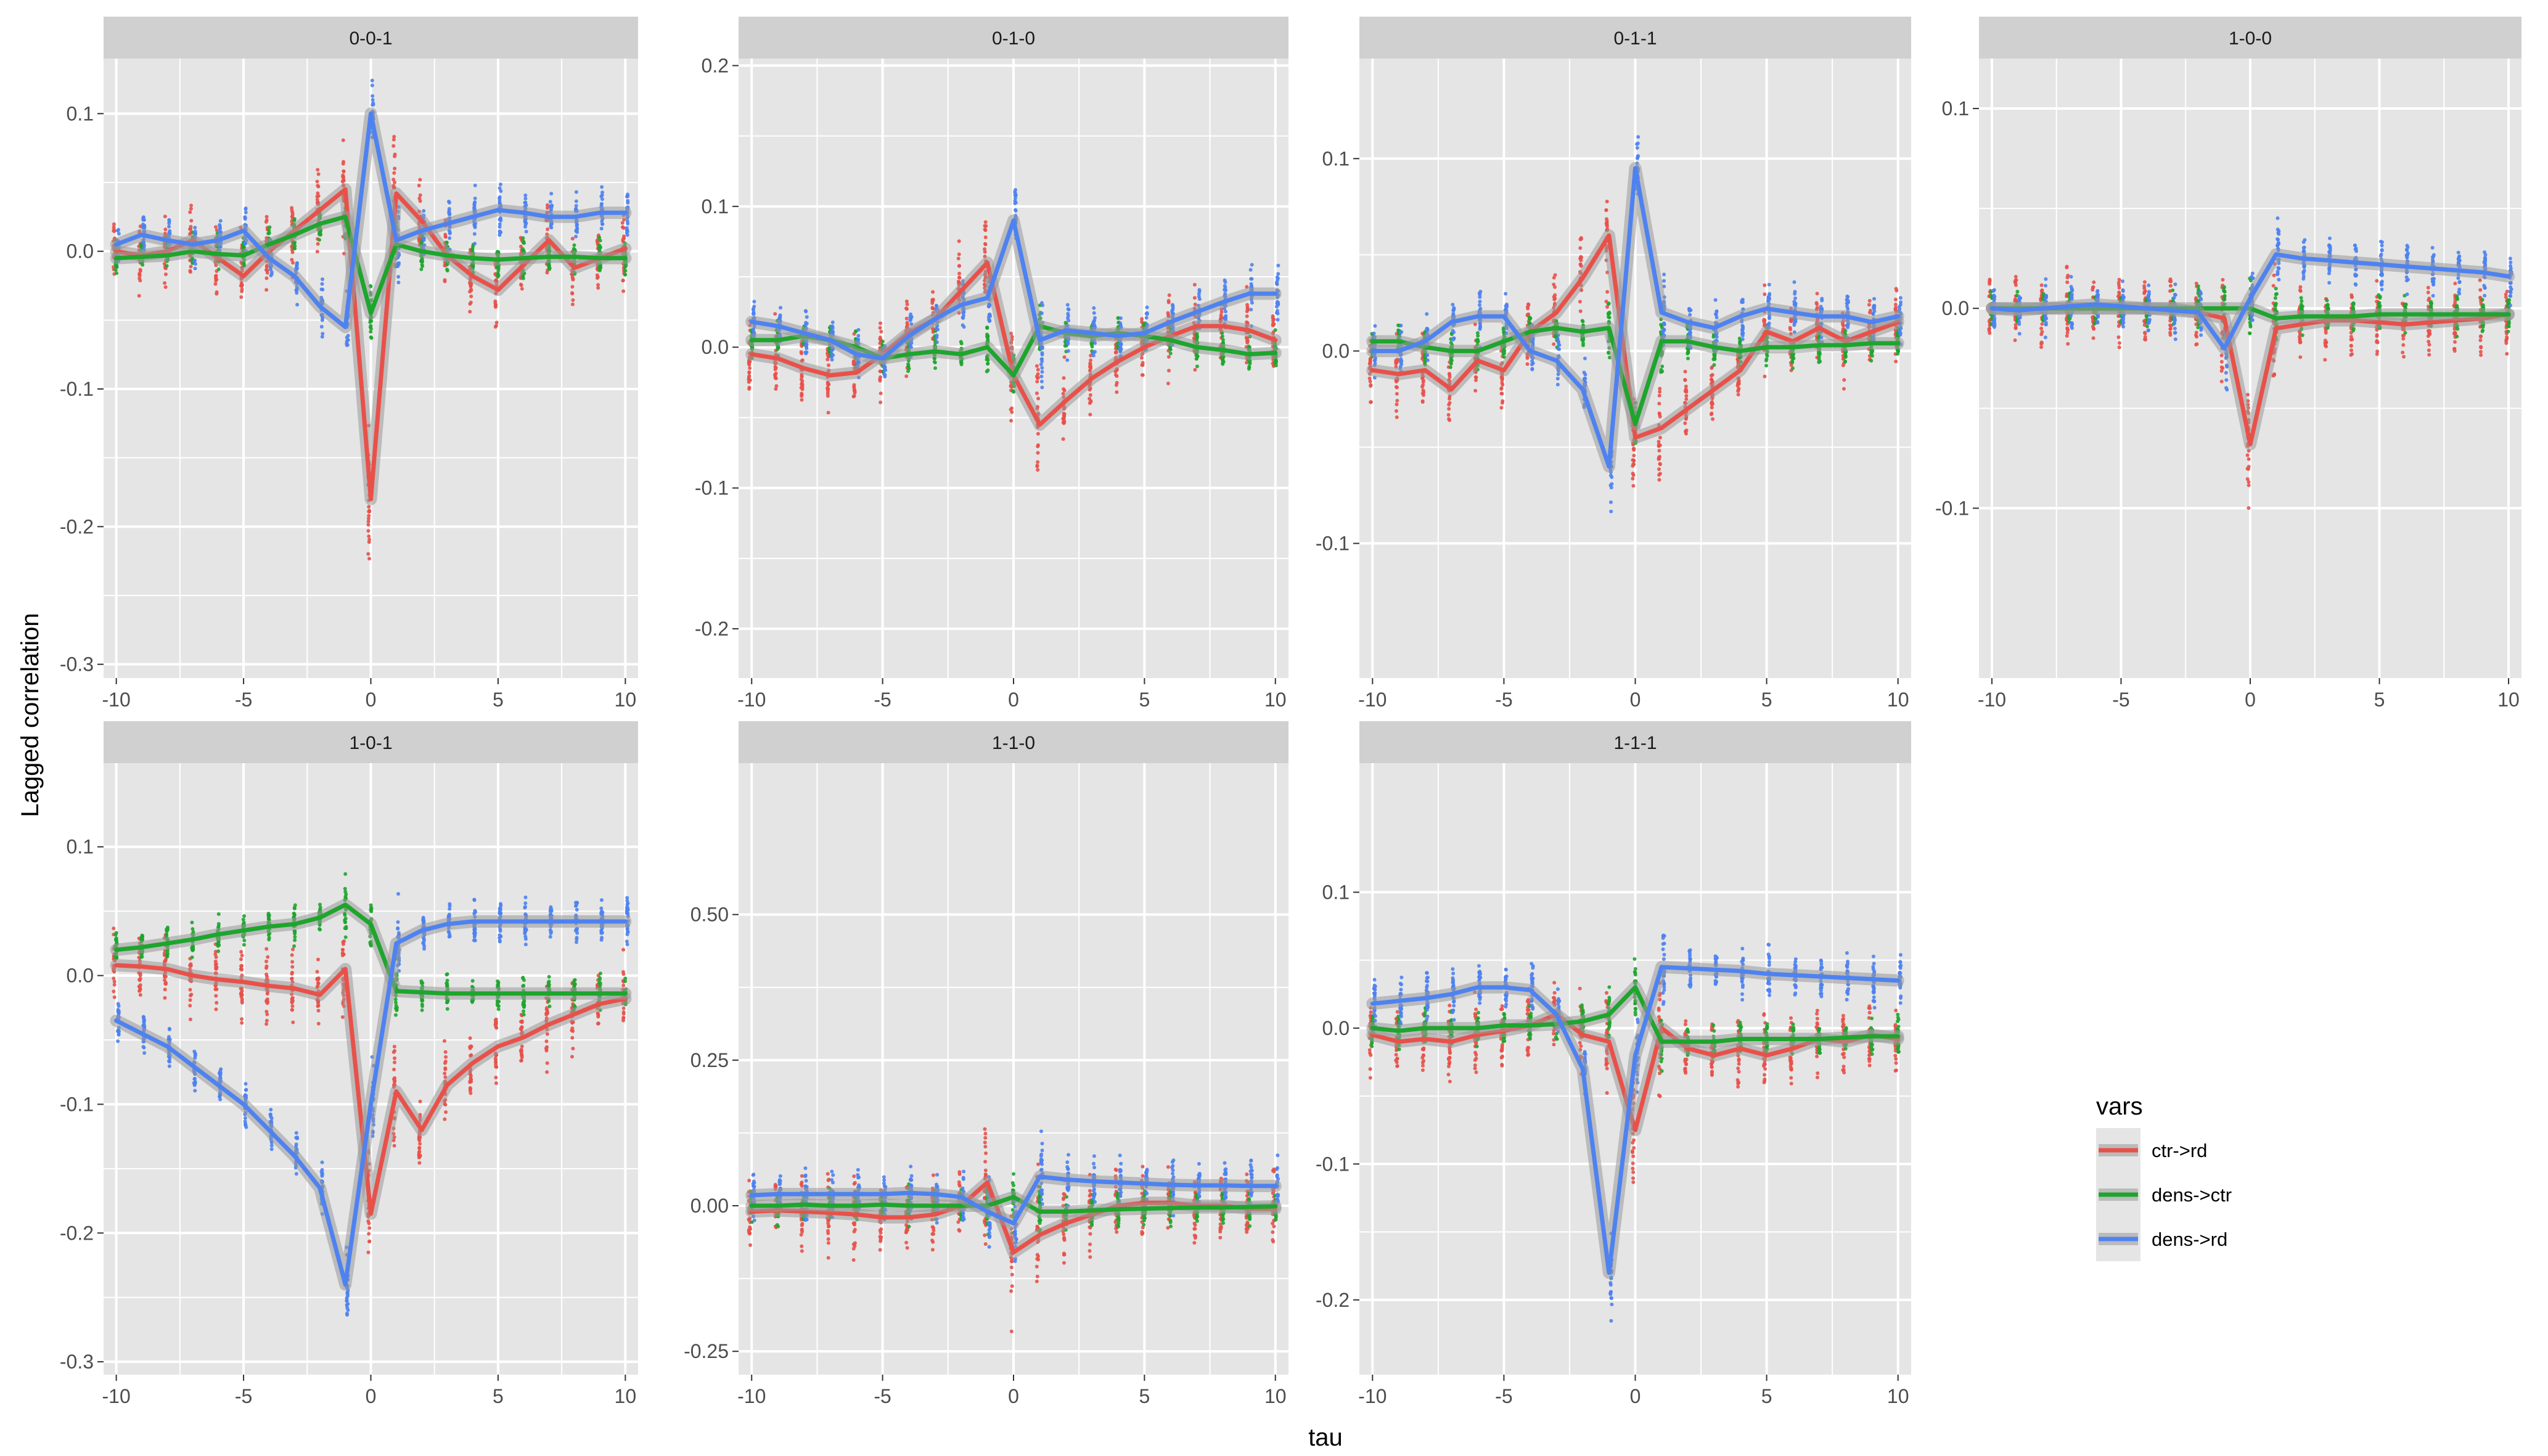  Describe the element at coordinates (77, 389) in the screenshot. I see `y-tick-label: -0.1` at that location.